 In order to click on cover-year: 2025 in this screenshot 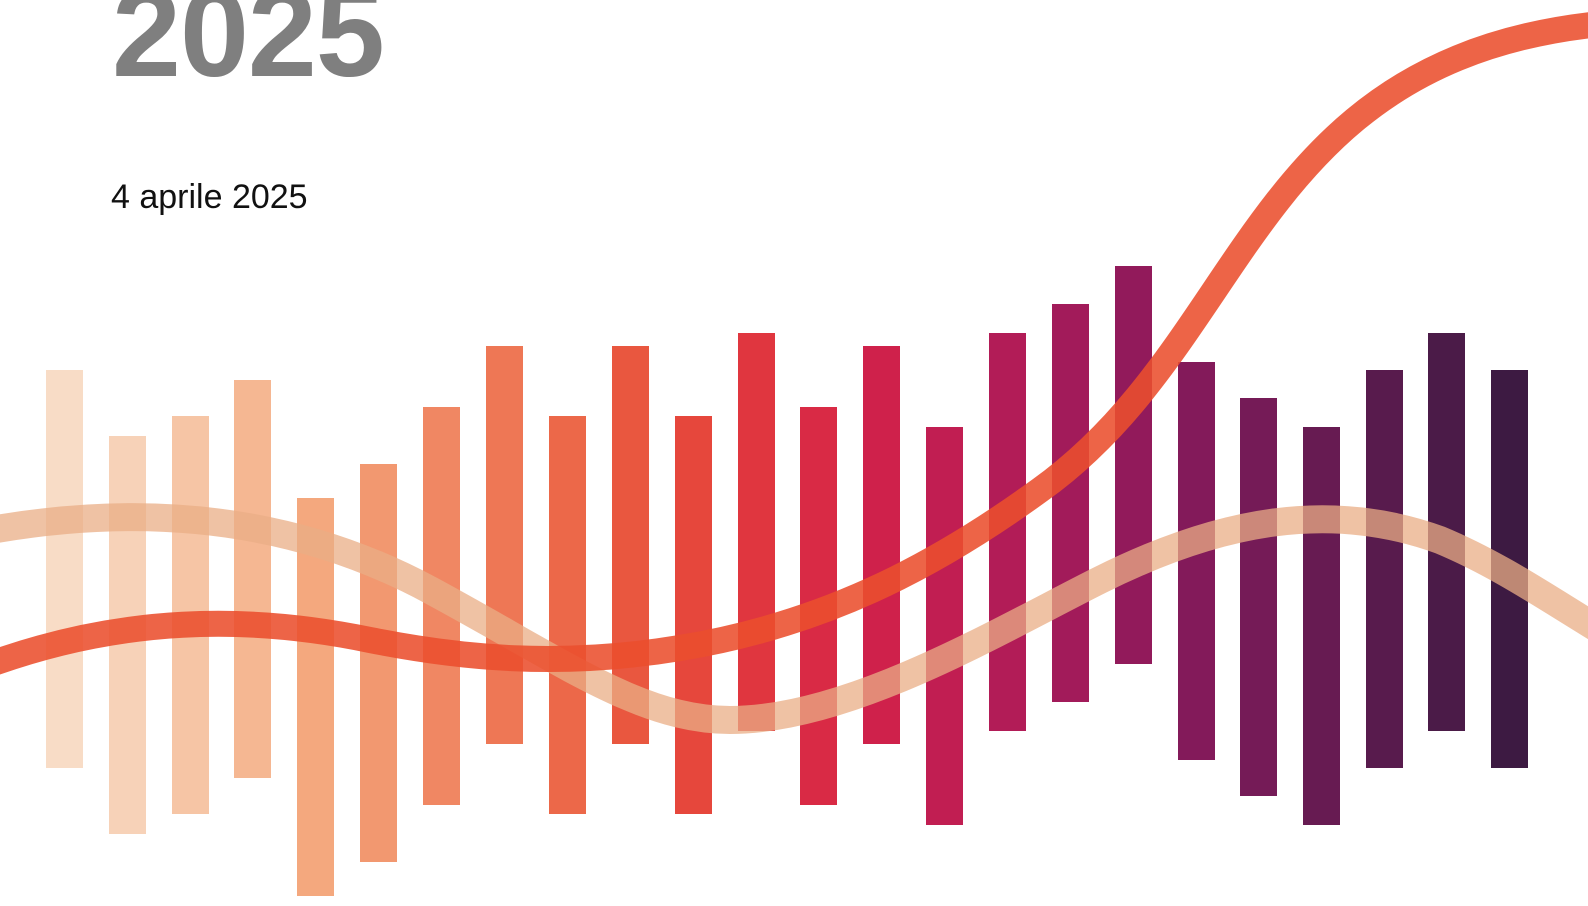, I will do `click(248, 51)`.